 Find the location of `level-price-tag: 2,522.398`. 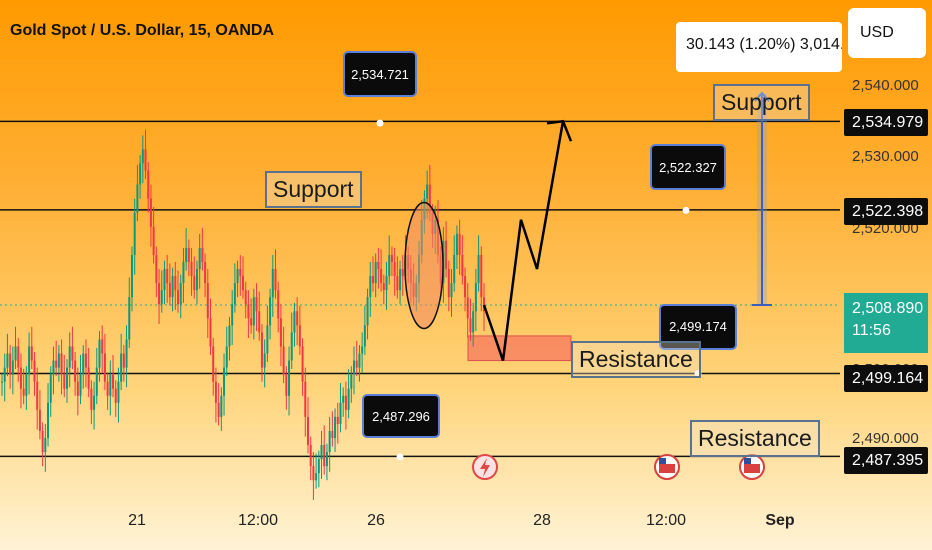

level-price-tag: 2,522.398 is located at coordinates (886, 211).